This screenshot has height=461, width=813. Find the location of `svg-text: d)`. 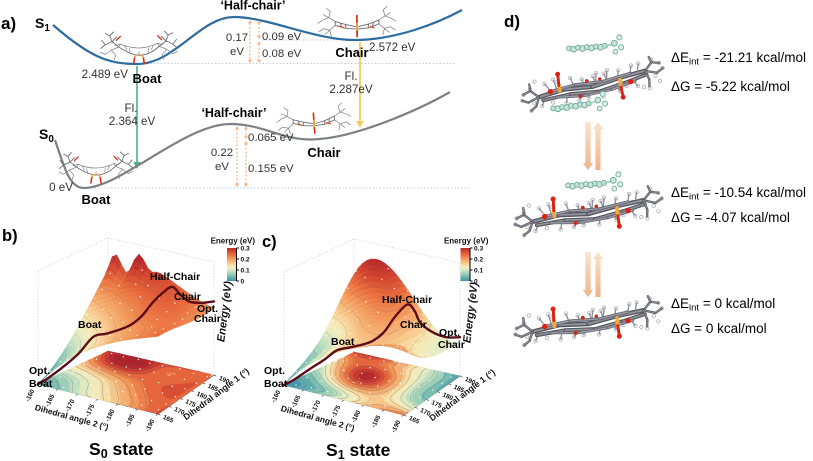

svg-text: d) is located at coordinates (512, 21).